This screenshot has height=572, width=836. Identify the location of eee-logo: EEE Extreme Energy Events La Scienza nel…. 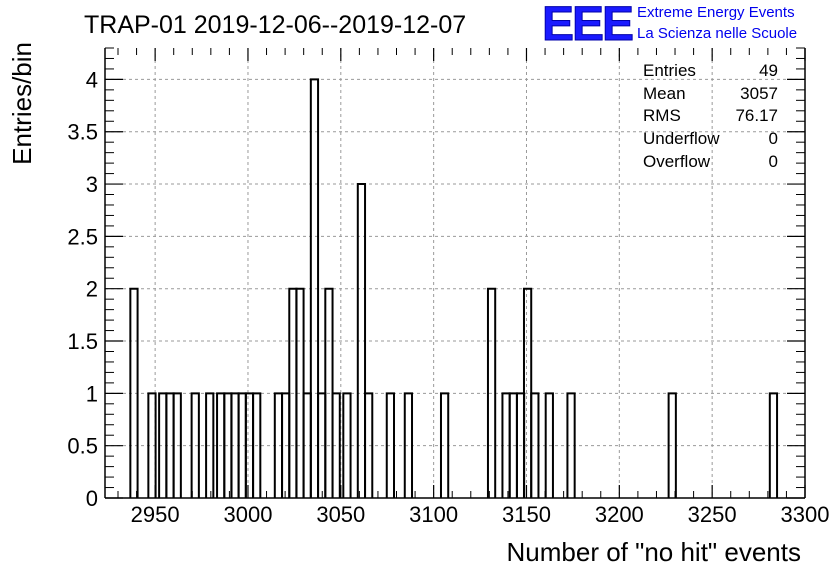
(670, 26).